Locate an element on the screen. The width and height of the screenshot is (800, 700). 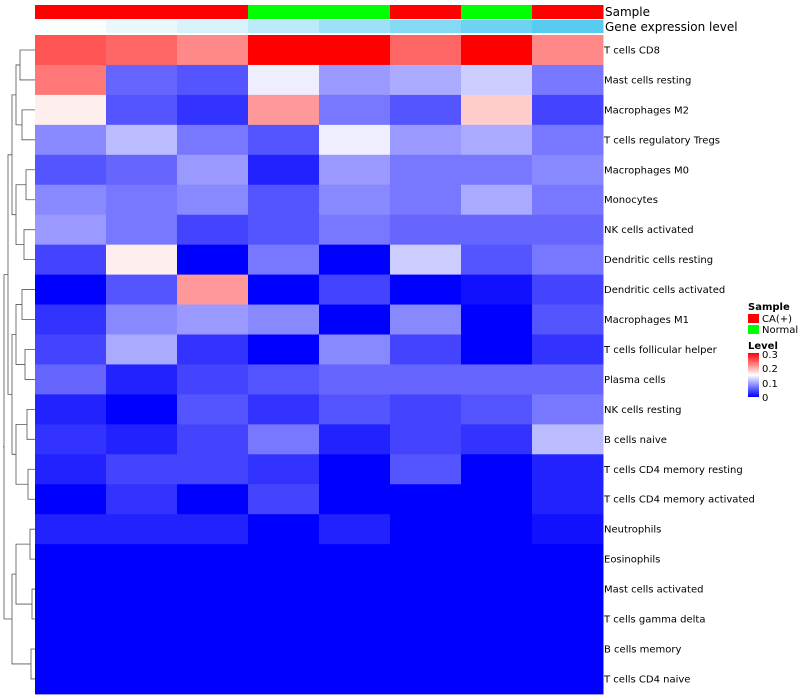
row-dendrogram is located at coordinates (19, 364).